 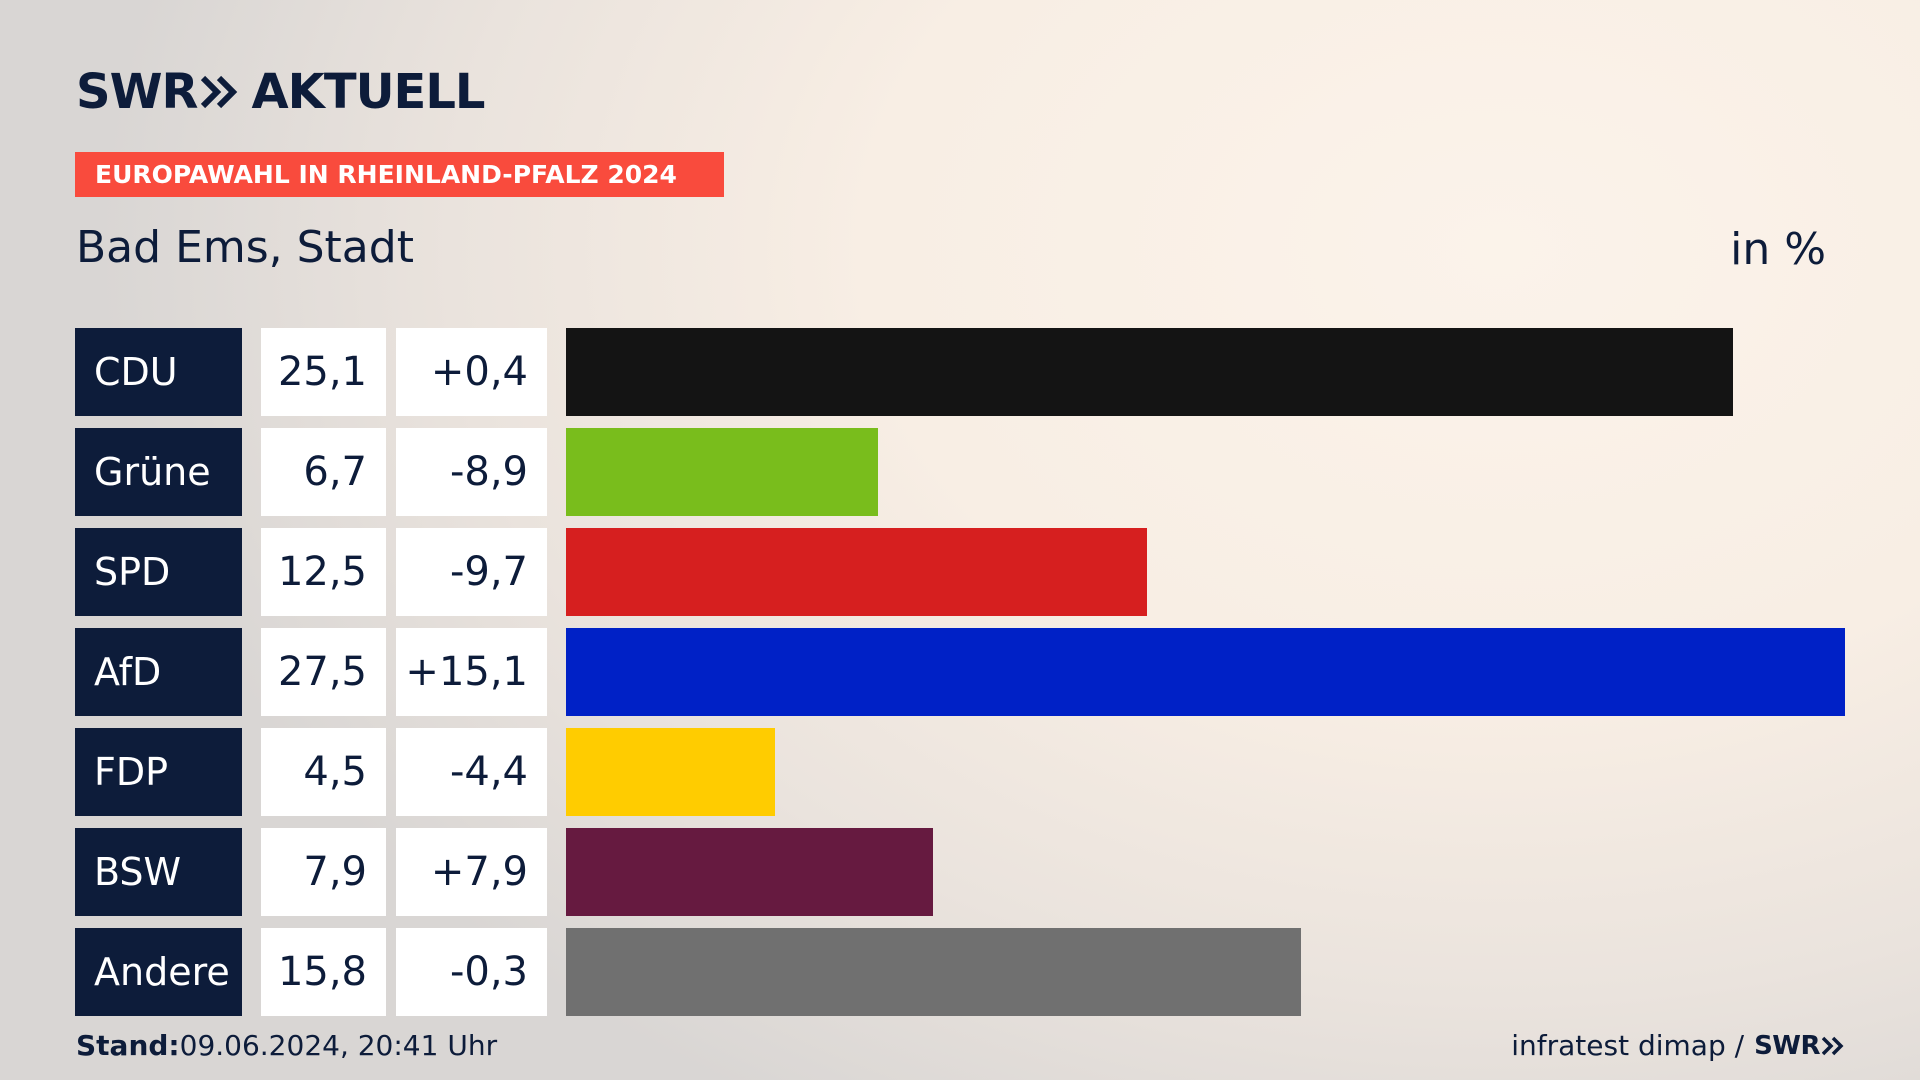 I want to click on source-text: infratest dimap /, so click(x=1628, y=1045).